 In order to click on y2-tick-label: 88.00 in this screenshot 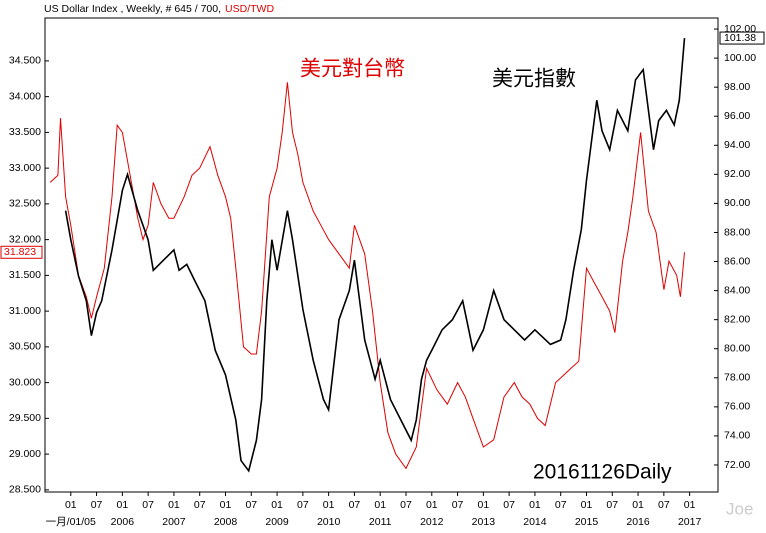, I will do `click(737, 232)`.